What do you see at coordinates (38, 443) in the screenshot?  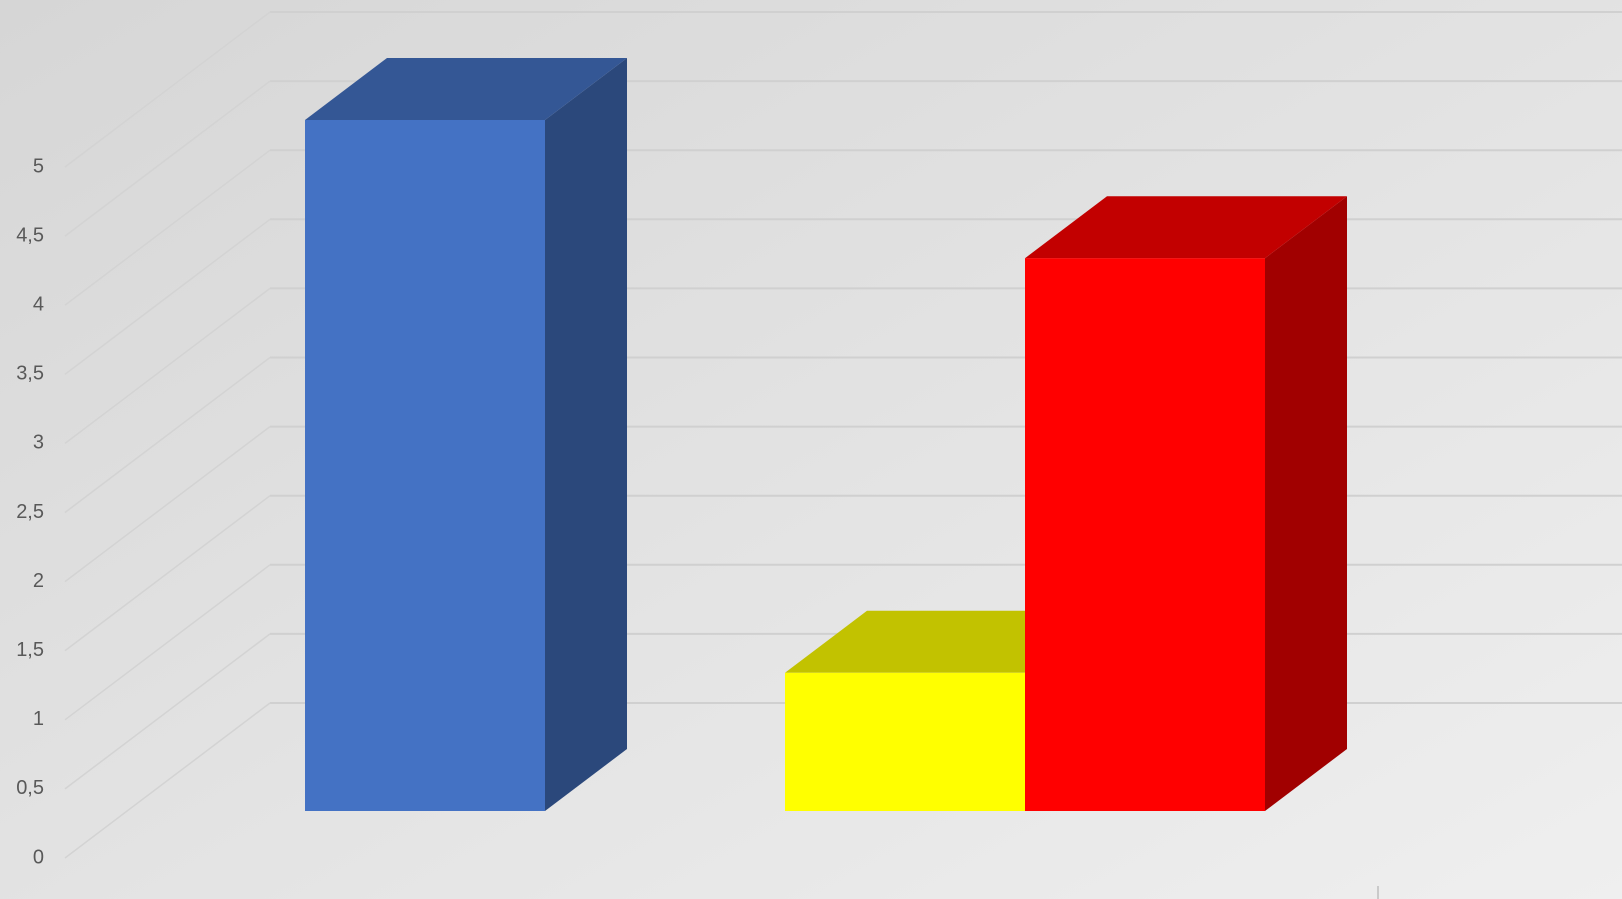 I see `y-tick-label: 3` at bounding box center [38, 443].